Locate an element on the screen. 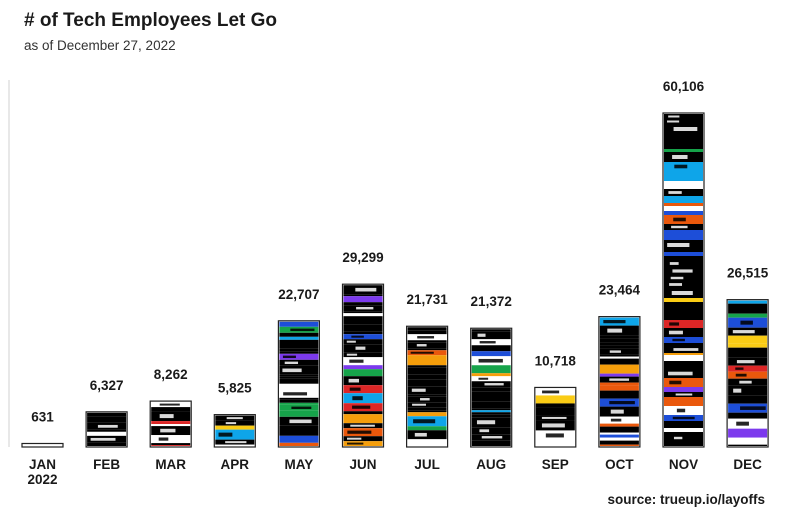 The width and height of the screenshot is (787, 518). value-label: 23,464 is located at coordinates (620, 290).